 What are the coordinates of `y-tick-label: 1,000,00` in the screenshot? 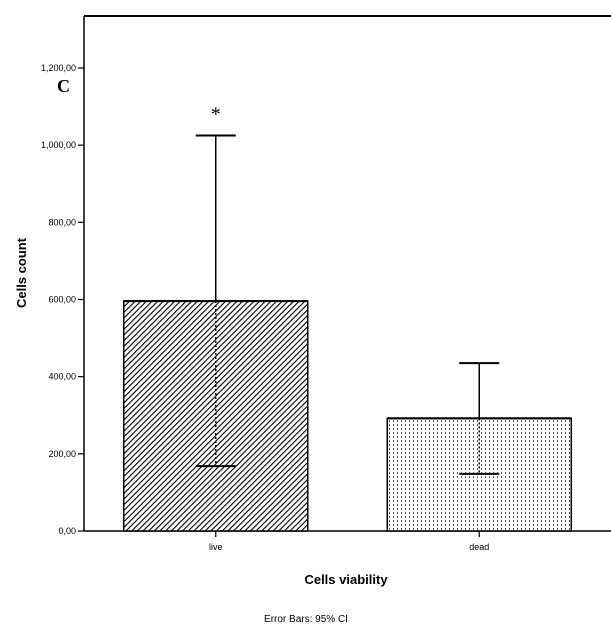 It's located at (58, 145).